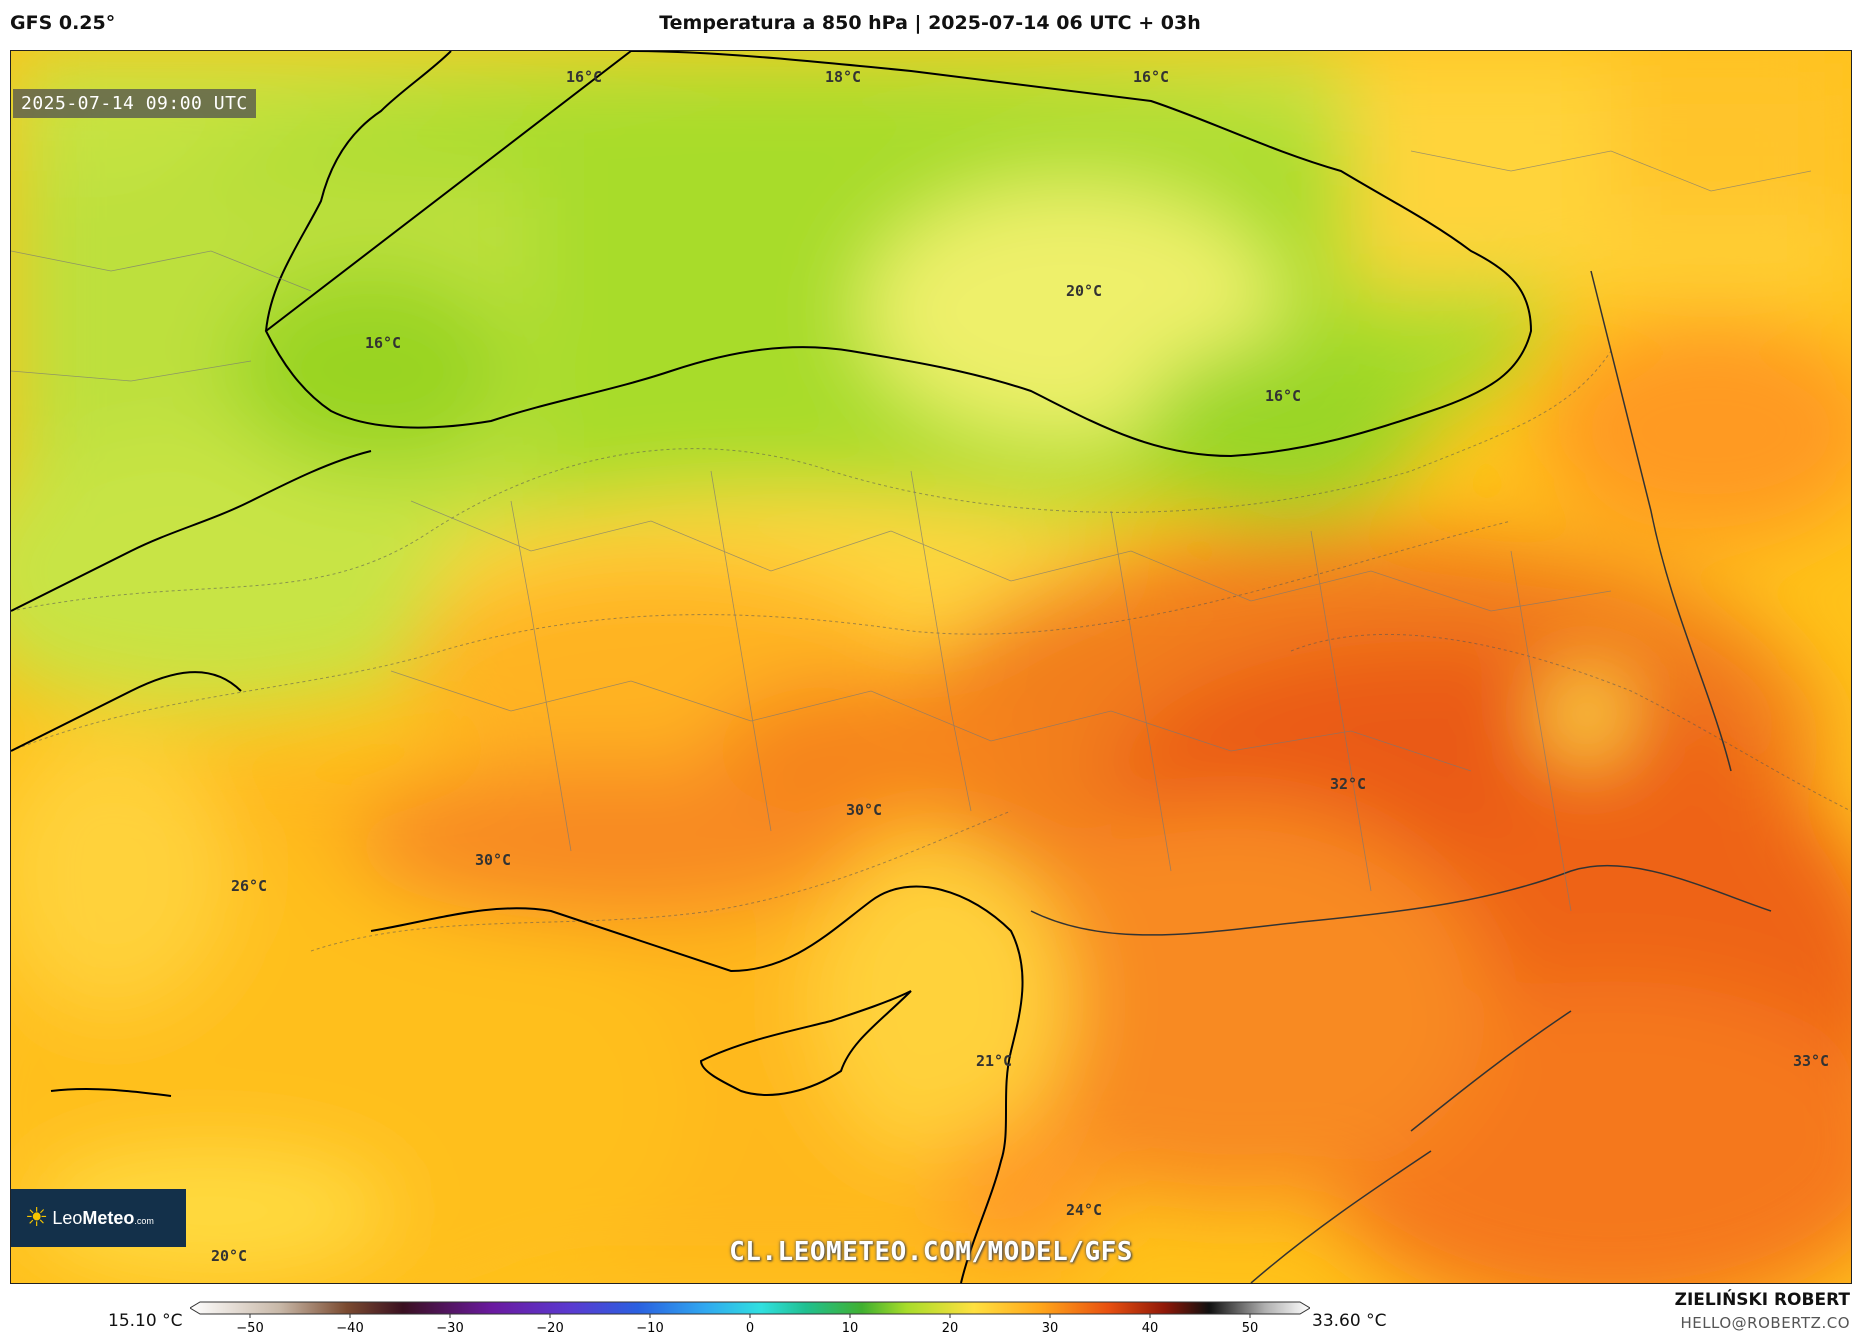 The image size is (1860, 1340). Describe the element at coordinates (1762, 1300) in the screenshot. I see `author-name: ZIELIŃSKI ROBERT` at that location.